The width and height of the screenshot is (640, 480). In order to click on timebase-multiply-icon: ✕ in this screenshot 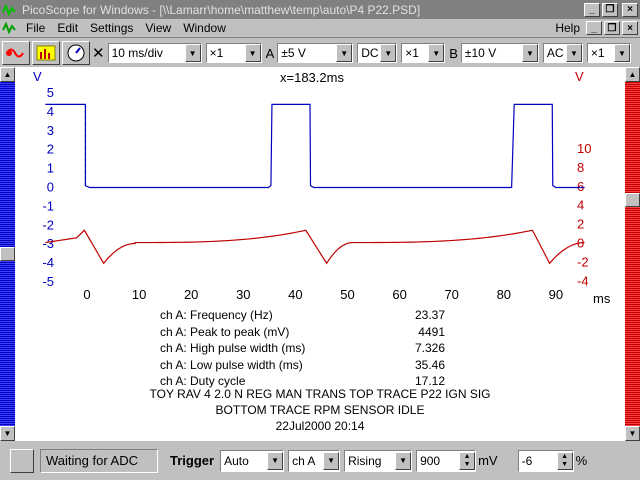, I will do `click(98, 53)`.